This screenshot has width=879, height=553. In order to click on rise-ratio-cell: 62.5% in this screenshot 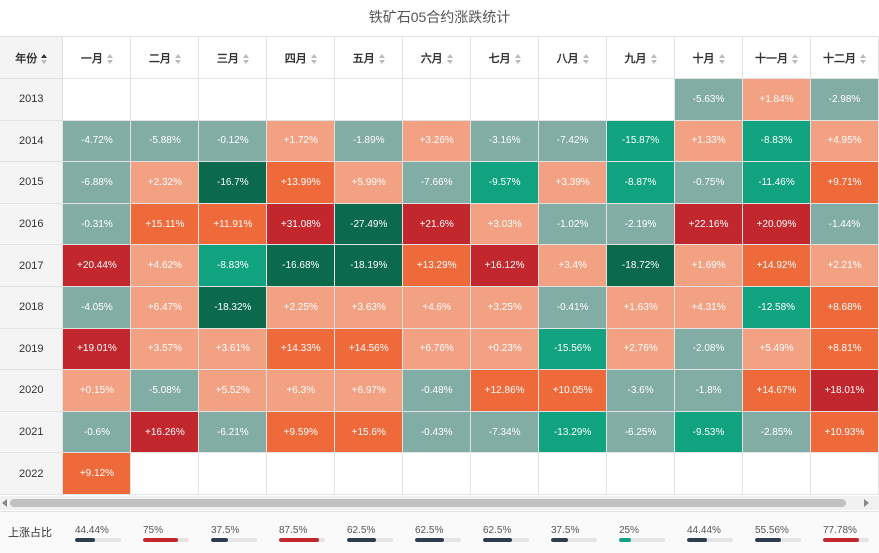, I will do `click(369, 532)`.